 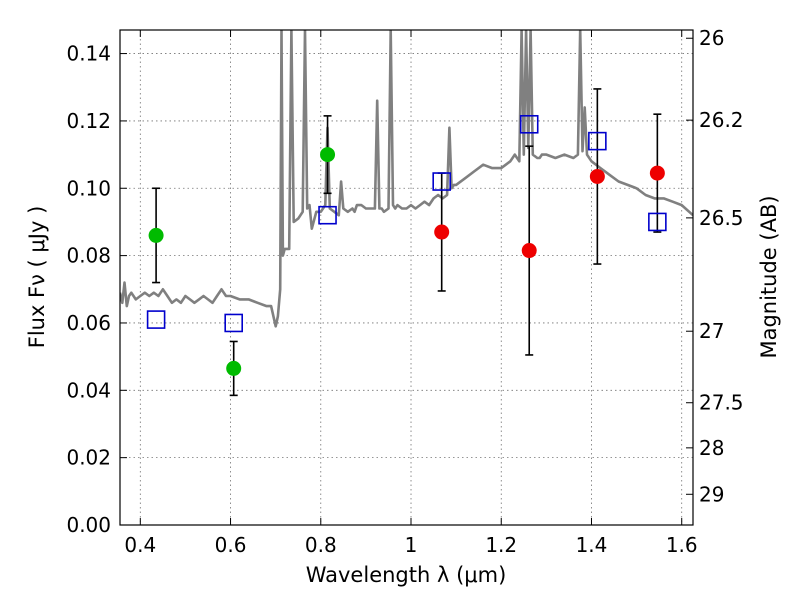 I want to click on y-tick-label: 0.12, so click(x=88, y=121).